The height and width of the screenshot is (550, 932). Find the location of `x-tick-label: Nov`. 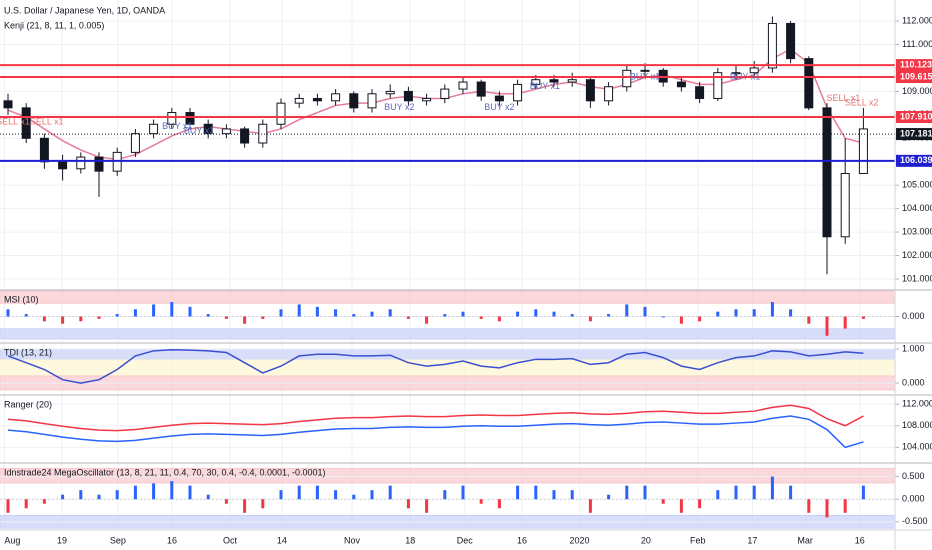

x-tick-label: Nov is located at coordinates (352, 540).